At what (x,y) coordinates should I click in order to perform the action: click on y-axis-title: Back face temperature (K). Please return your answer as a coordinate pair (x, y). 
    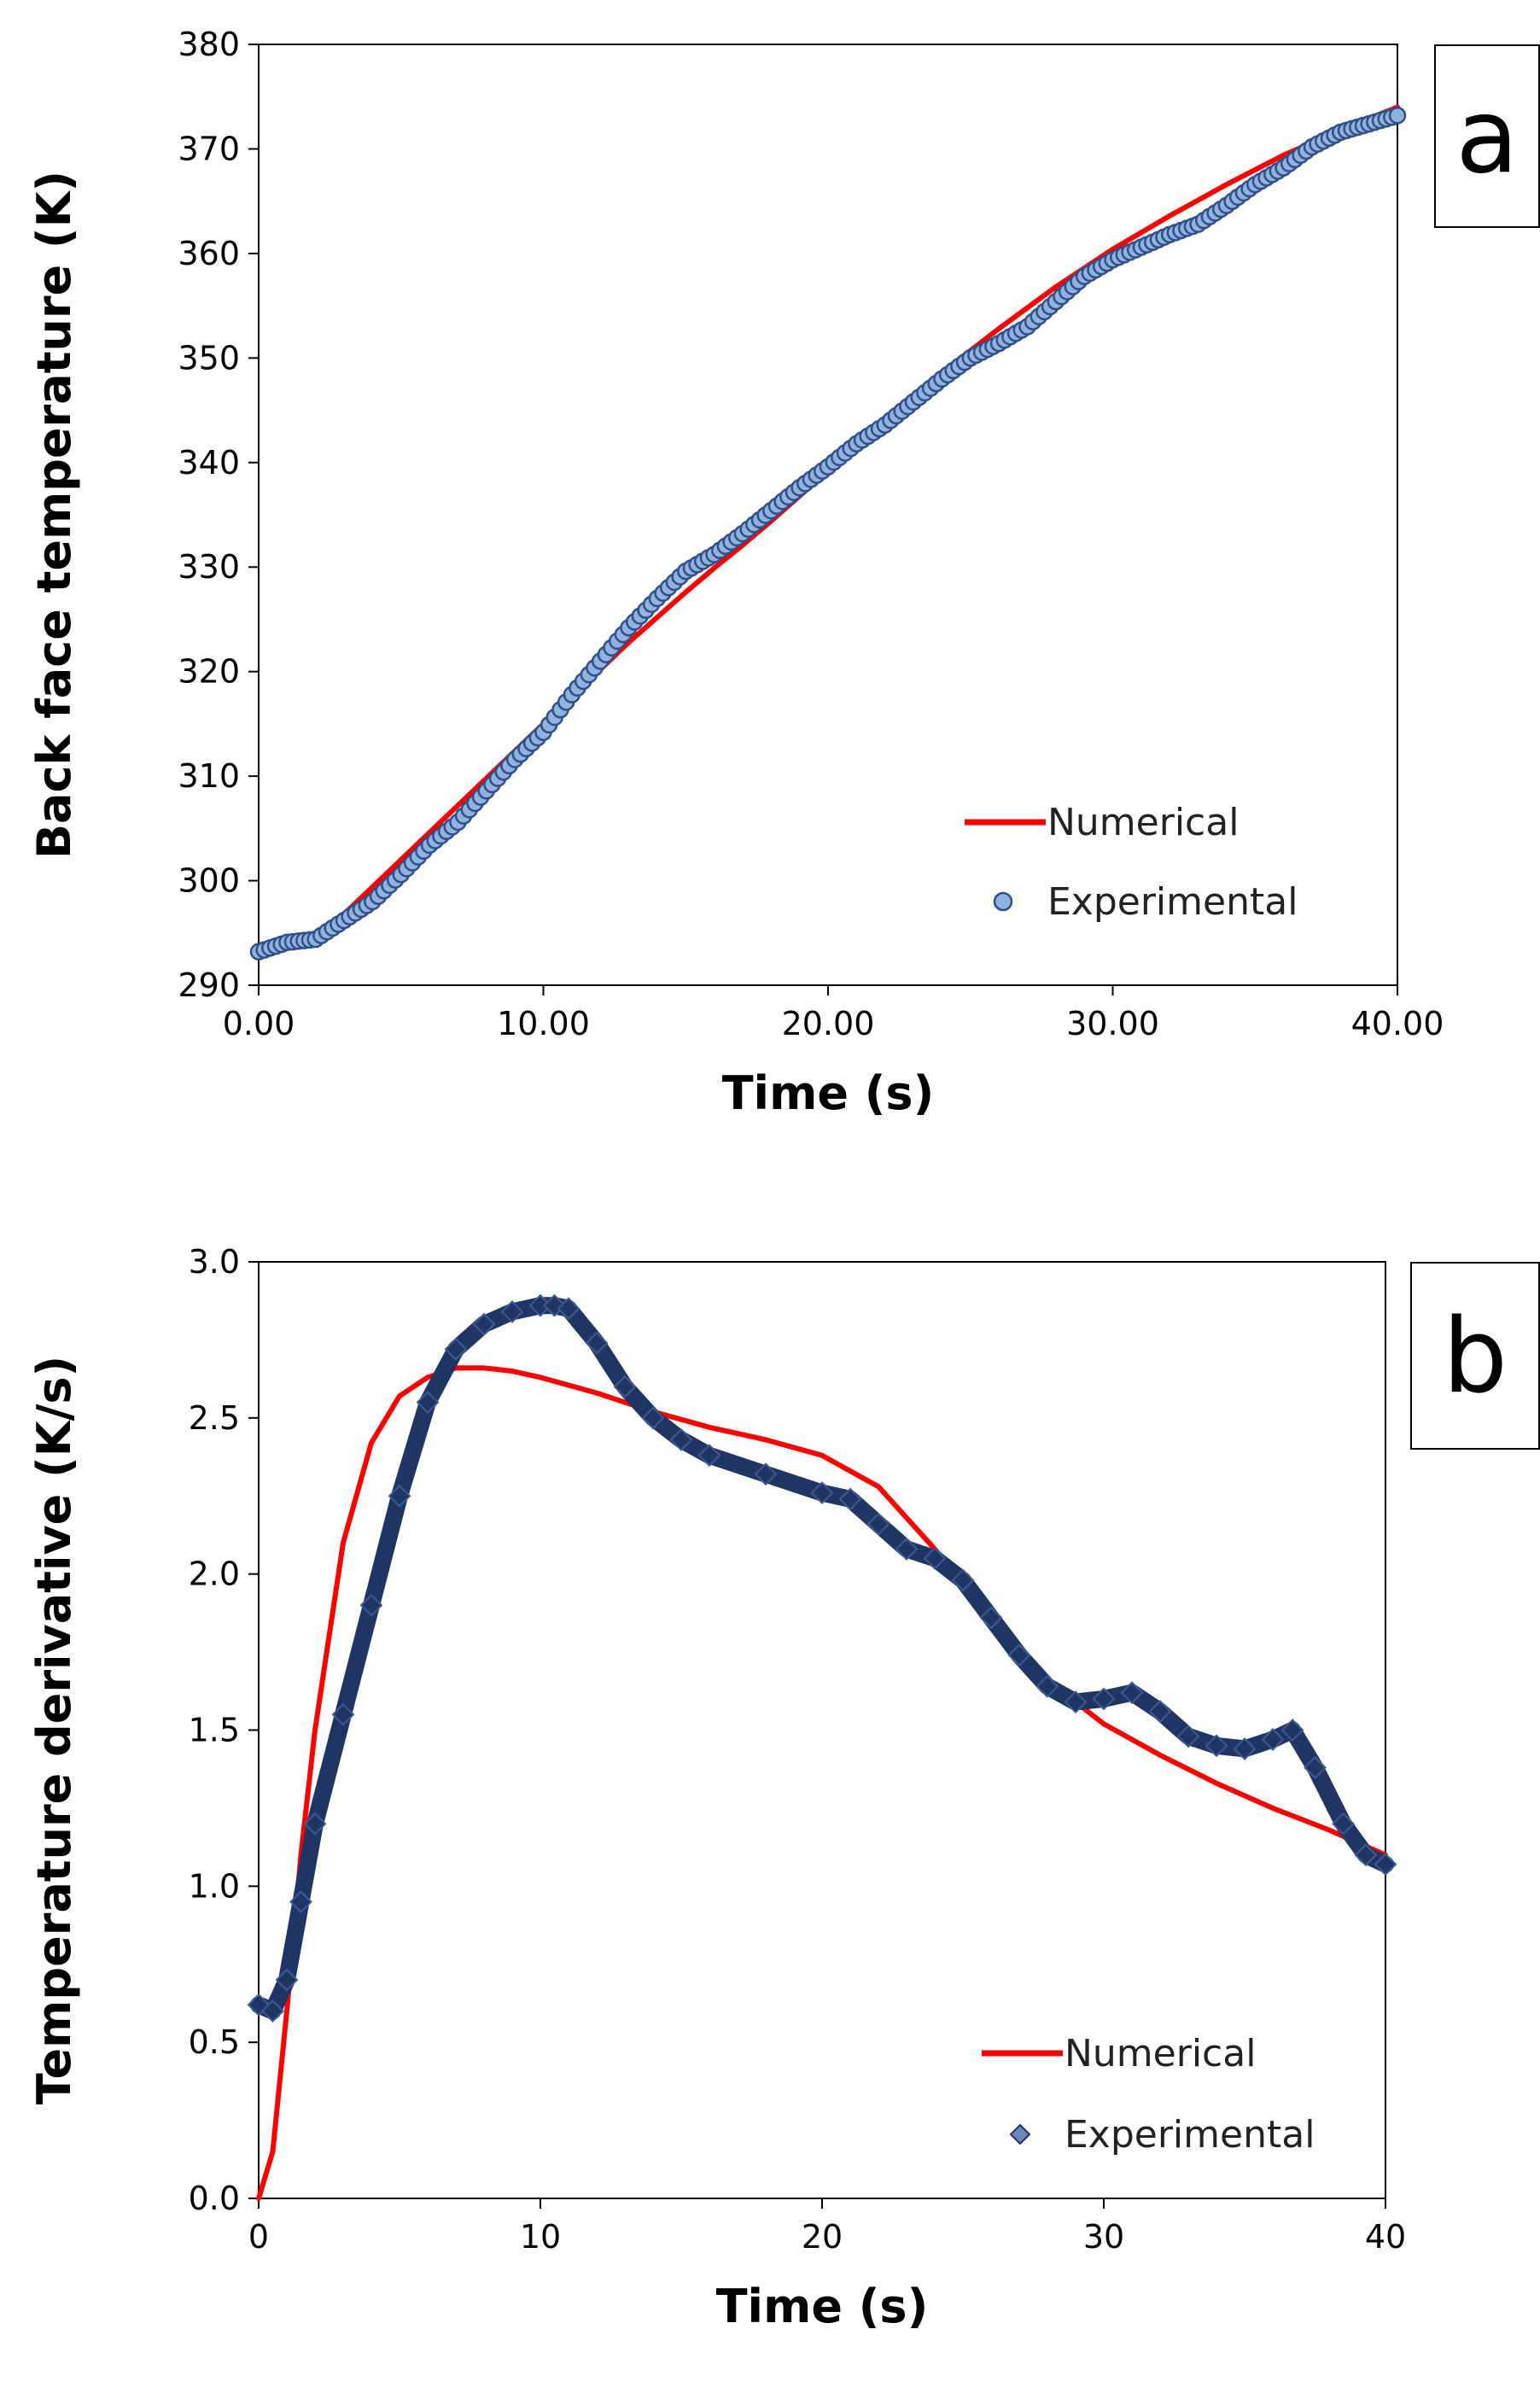
    Looking at the image, I should click on (54, 515).